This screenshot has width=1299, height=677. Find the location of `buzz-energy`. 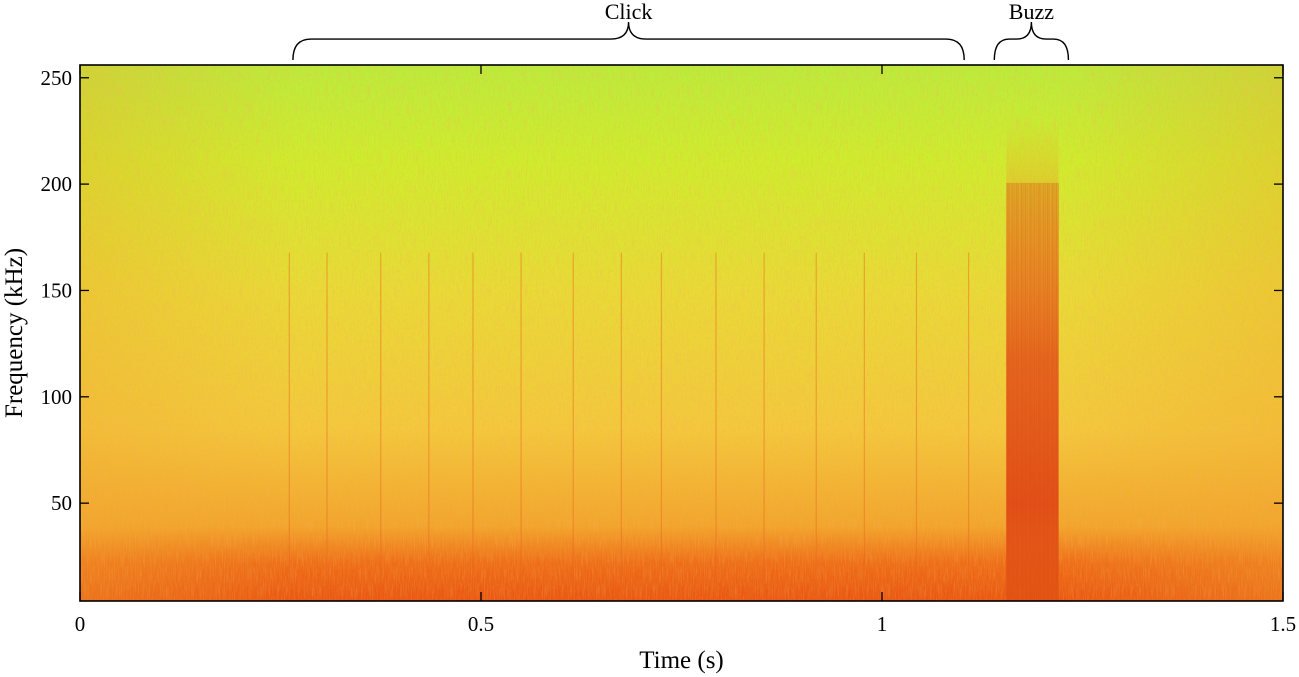

buzz-energy is located at coordinates (1032, 359).